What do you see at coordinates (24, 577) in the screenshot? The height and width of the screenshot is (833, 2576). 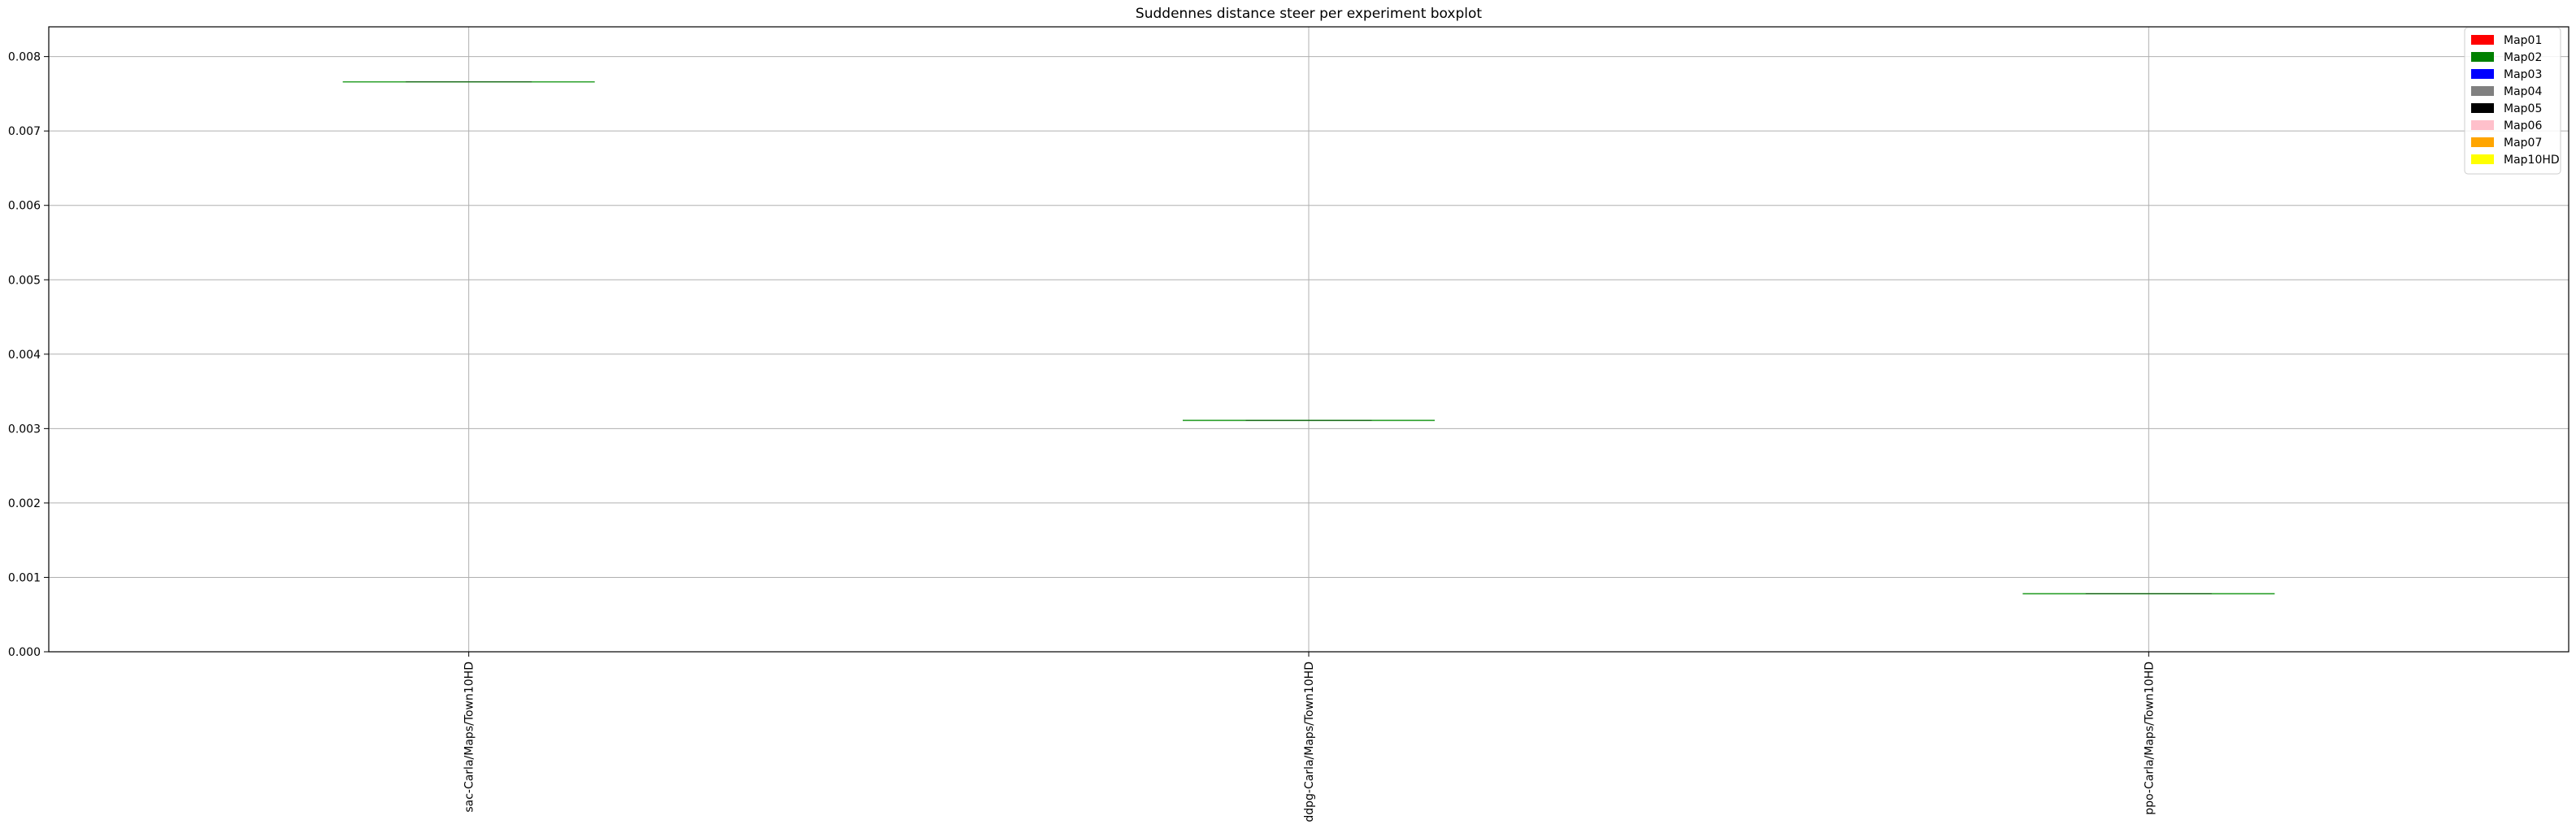 I see `y-tick-label: 0.001` at bounding box center [24, 577].